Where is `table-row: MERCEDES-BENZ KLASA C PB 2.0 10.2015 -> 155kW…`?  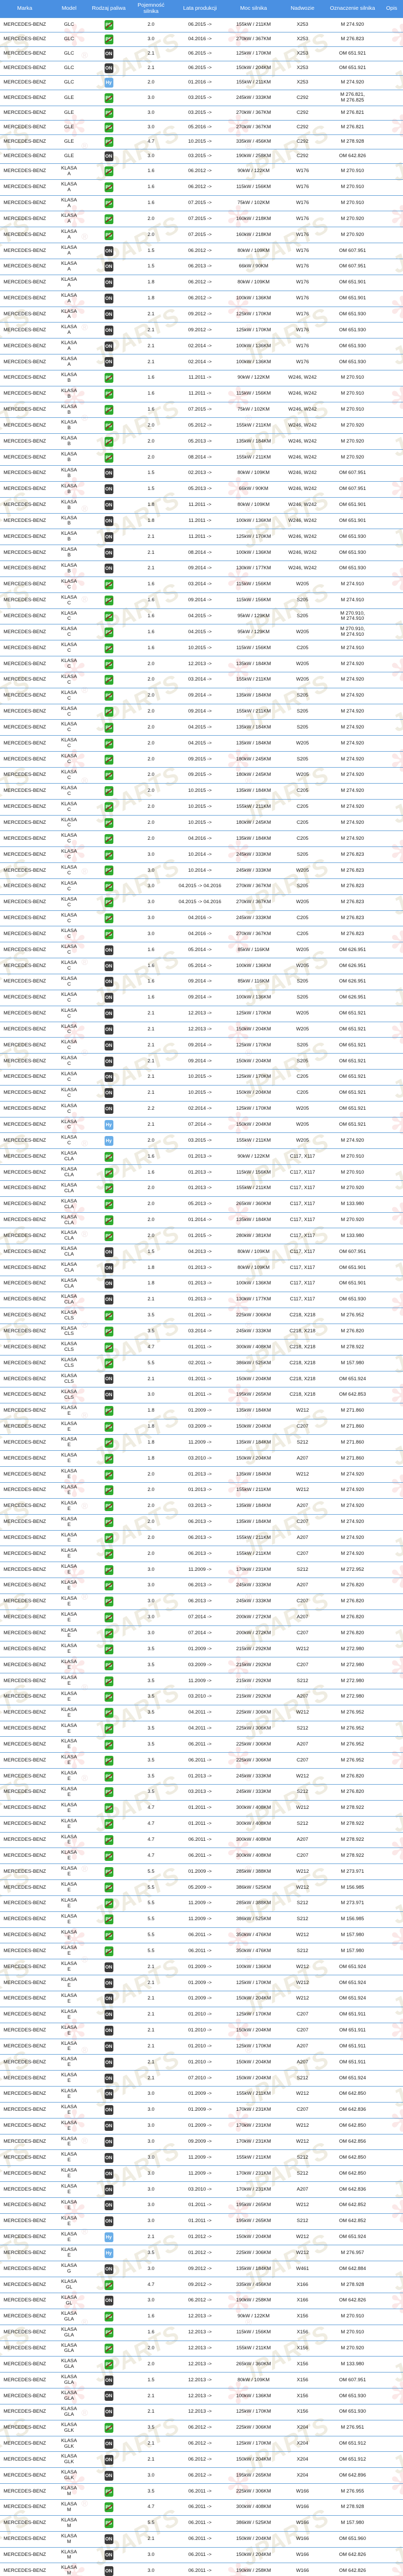
table-row: MERCEDES-BENZ KLASA C PB 2.0 10.2015 -> 155kW… is located at coordinates (202, 807).